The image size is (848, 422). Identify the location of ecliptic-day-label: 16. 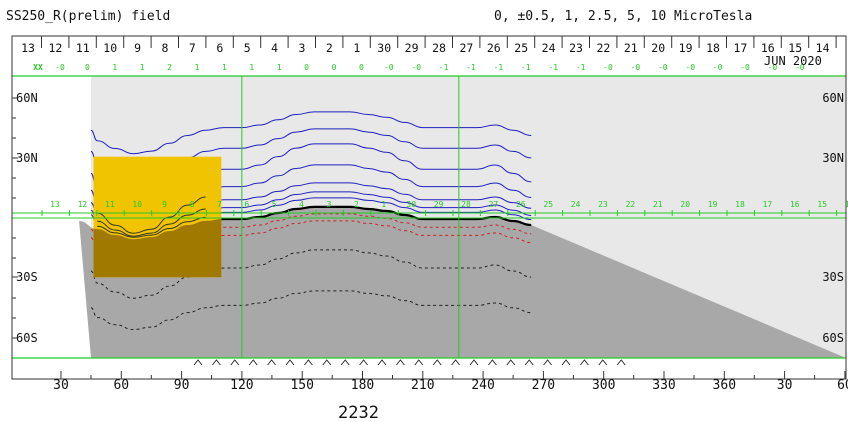
(795, 204).